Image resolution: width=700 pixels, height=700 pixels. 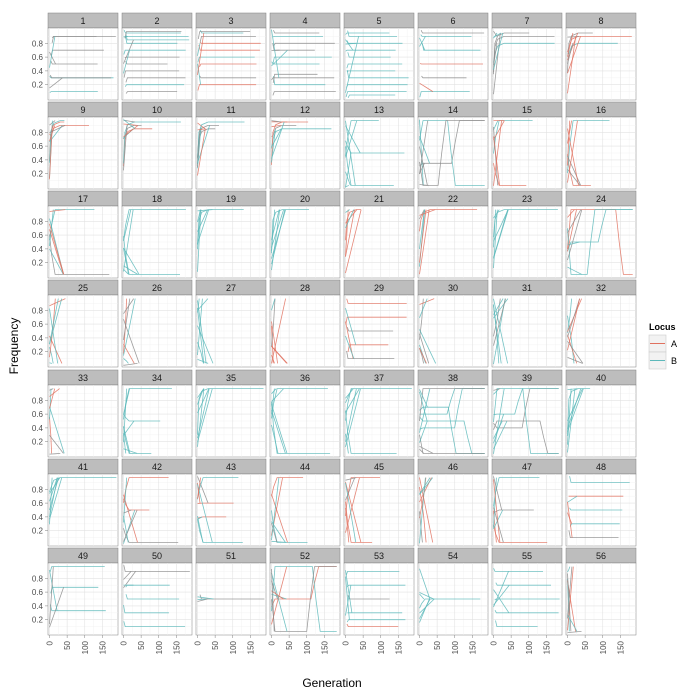 What do you see at coordinates (527, 413) in the screenshot?
I see `panel-39: 39` at bounding box center [527, 413].